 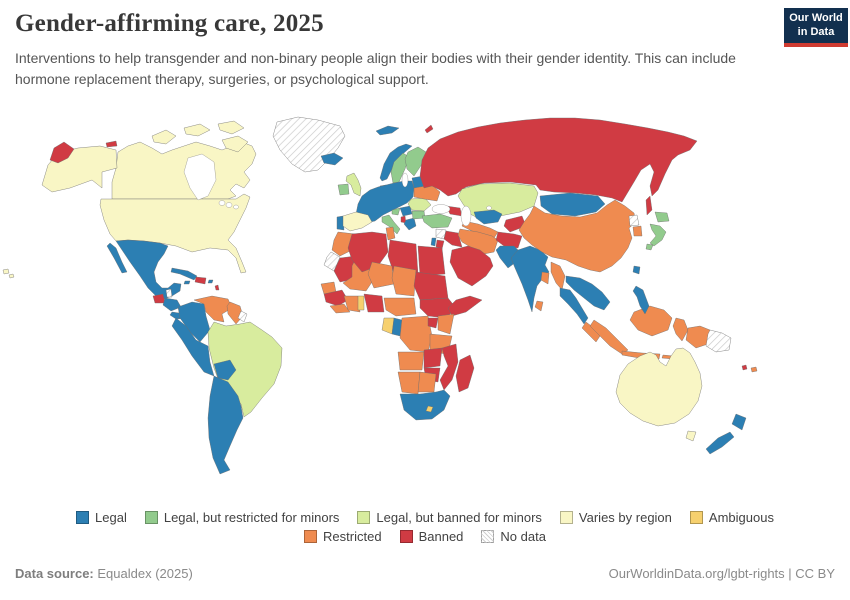 What do you see at coordinates (637, 231) in the screenshot?
I see `country-south-korea` at bounding box center [637, 231].